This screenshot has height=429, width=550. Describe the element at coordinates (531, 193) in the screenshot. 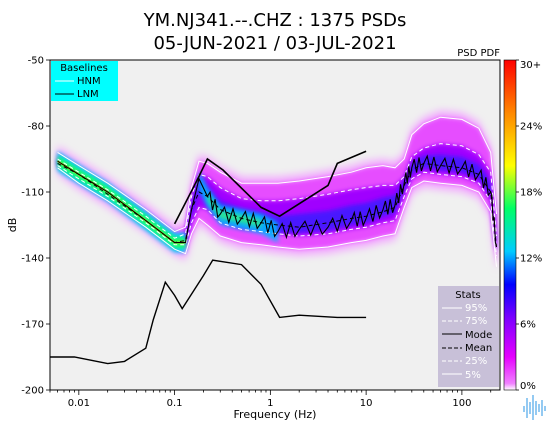

I see `colorbar-tick-label: 18%` at that location.